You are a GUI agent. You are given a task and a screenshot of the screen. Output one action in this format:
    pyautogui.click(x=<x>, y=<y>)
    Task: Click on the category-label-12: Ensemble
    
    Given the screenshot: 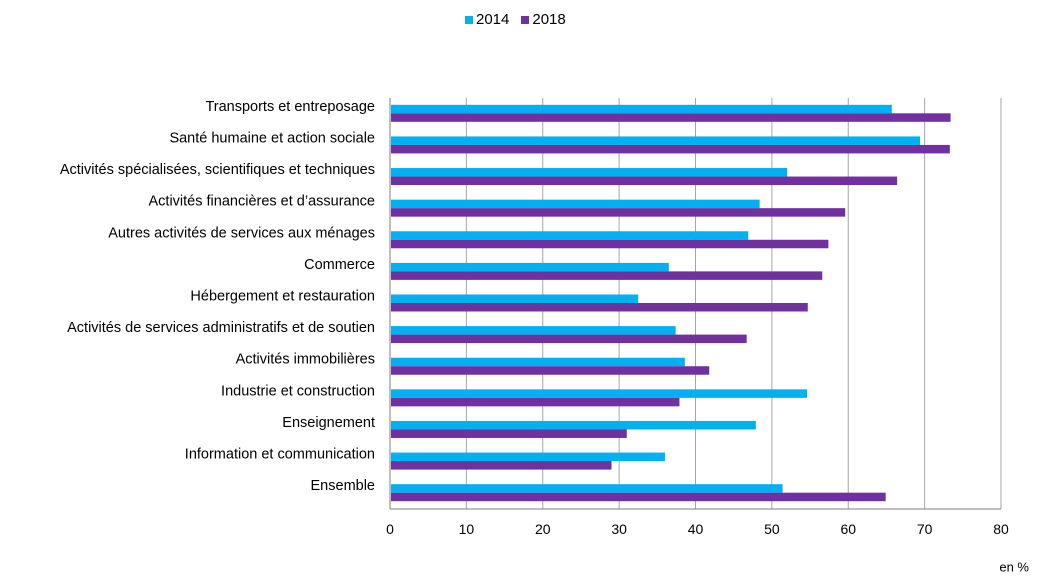 What is the action you would take?
    pyautogui.click(x=343, y=486)
    